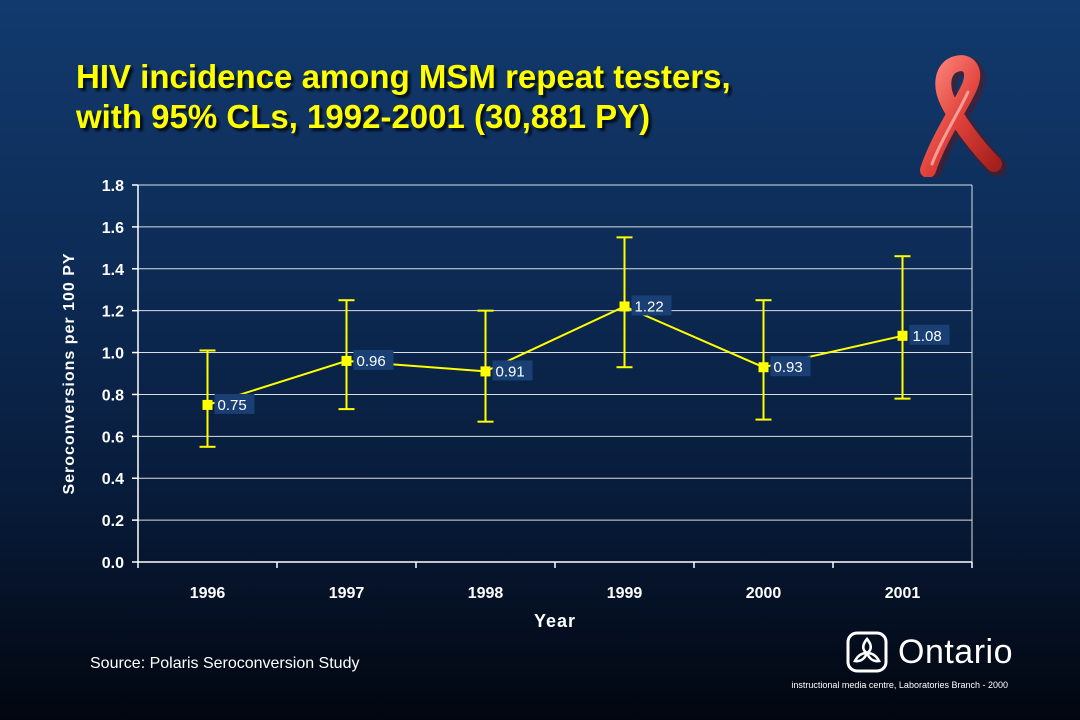 The width and height of the screenshot is (1080, 720). I want to click on y-tick-label: 0.0, so click(113, 563).